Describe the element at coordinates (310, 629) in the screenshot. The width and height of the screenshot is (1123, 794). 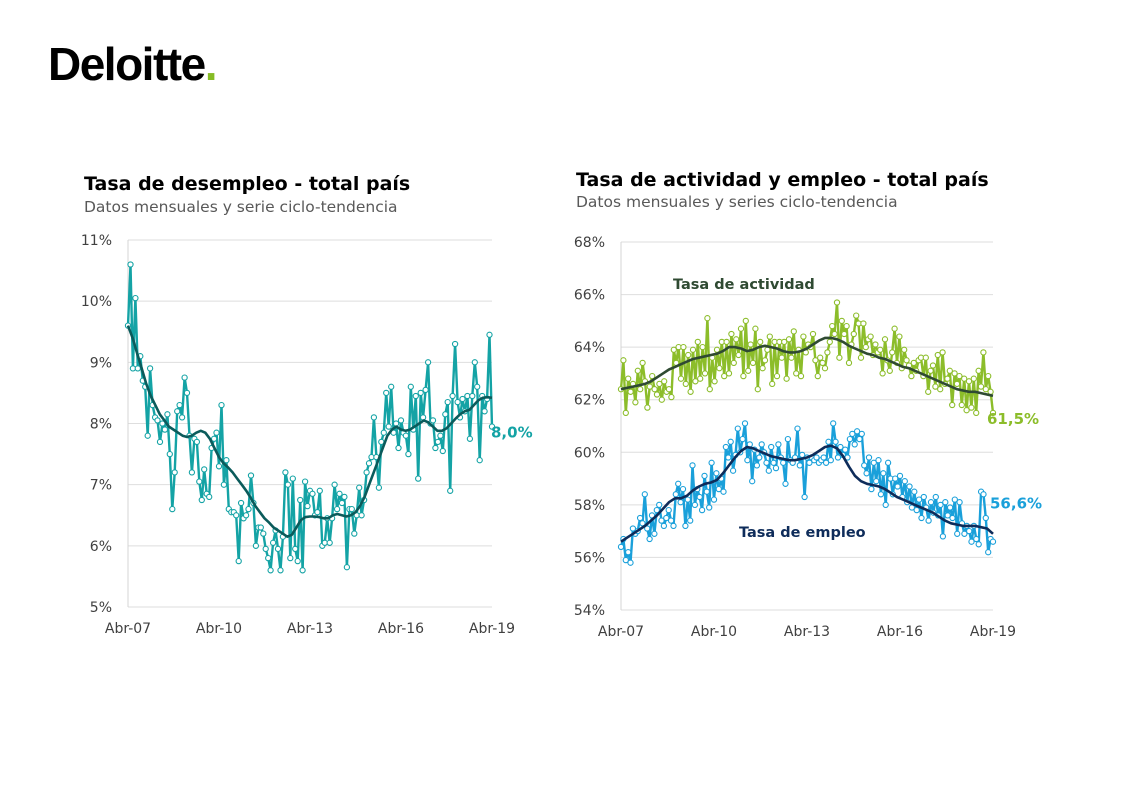
I see `chart1-x-tick-label: Abr-13` at that location.